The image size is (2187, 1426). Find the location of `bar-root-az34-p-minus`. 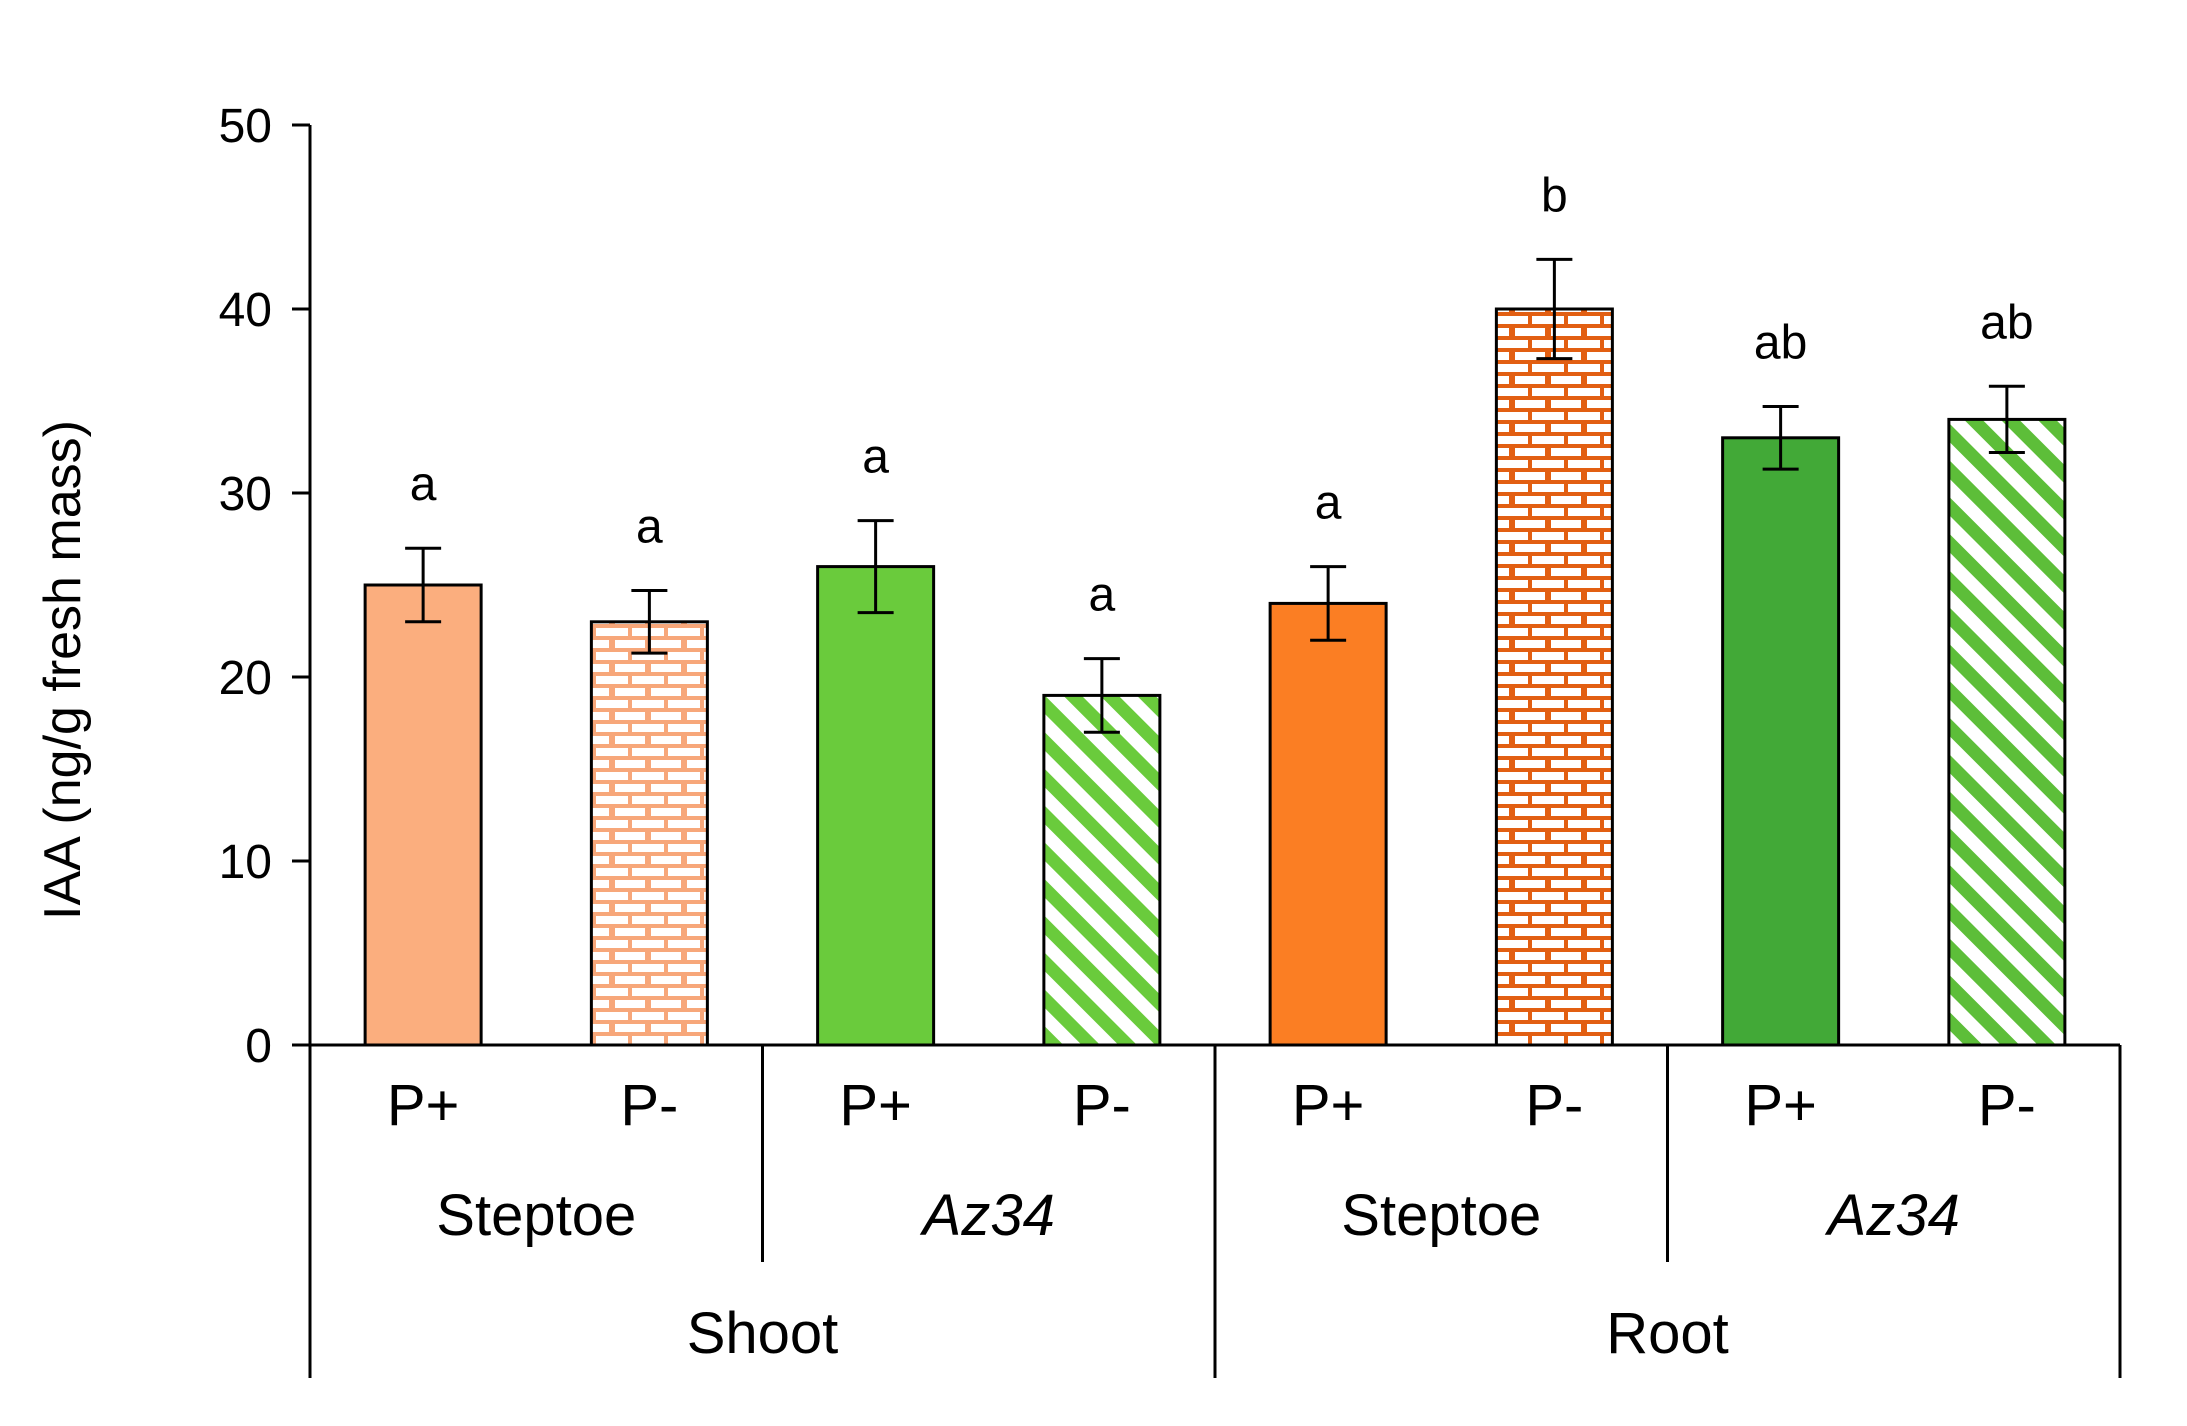

bar-root-az34-p-minus is located at coordinates (2007, 732).